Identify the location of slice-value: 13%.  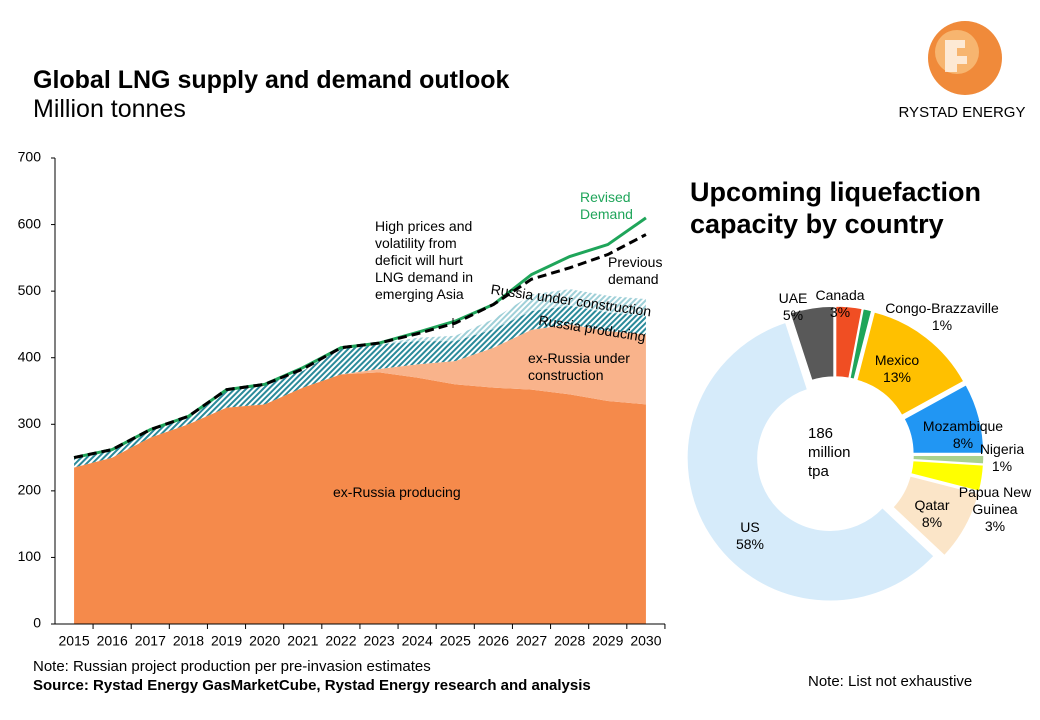
(897, 377).